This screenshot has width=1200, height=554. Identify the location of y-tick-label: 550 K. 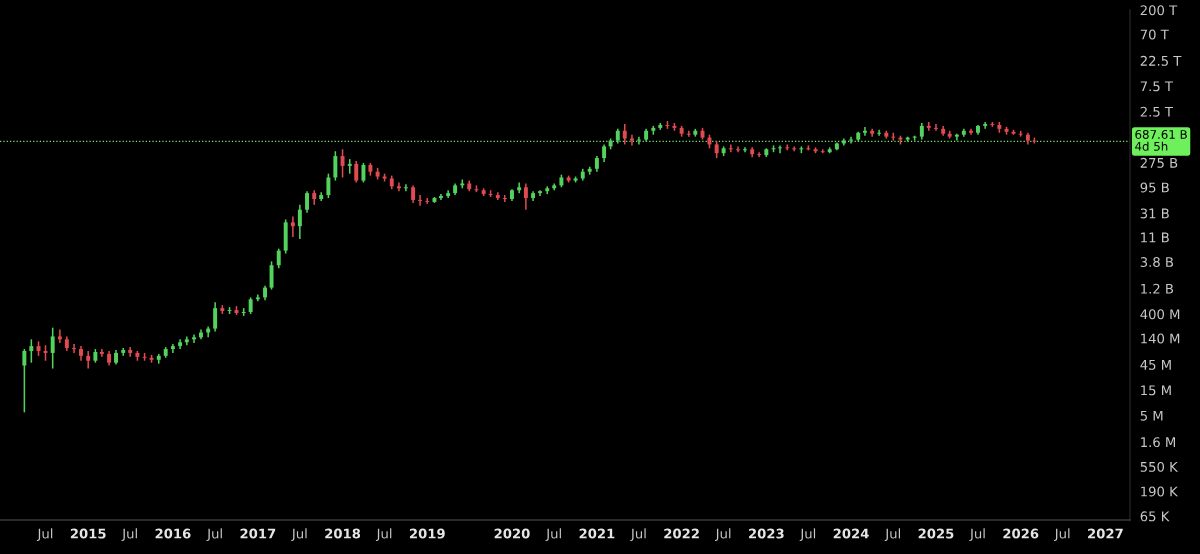
(1159, 466).